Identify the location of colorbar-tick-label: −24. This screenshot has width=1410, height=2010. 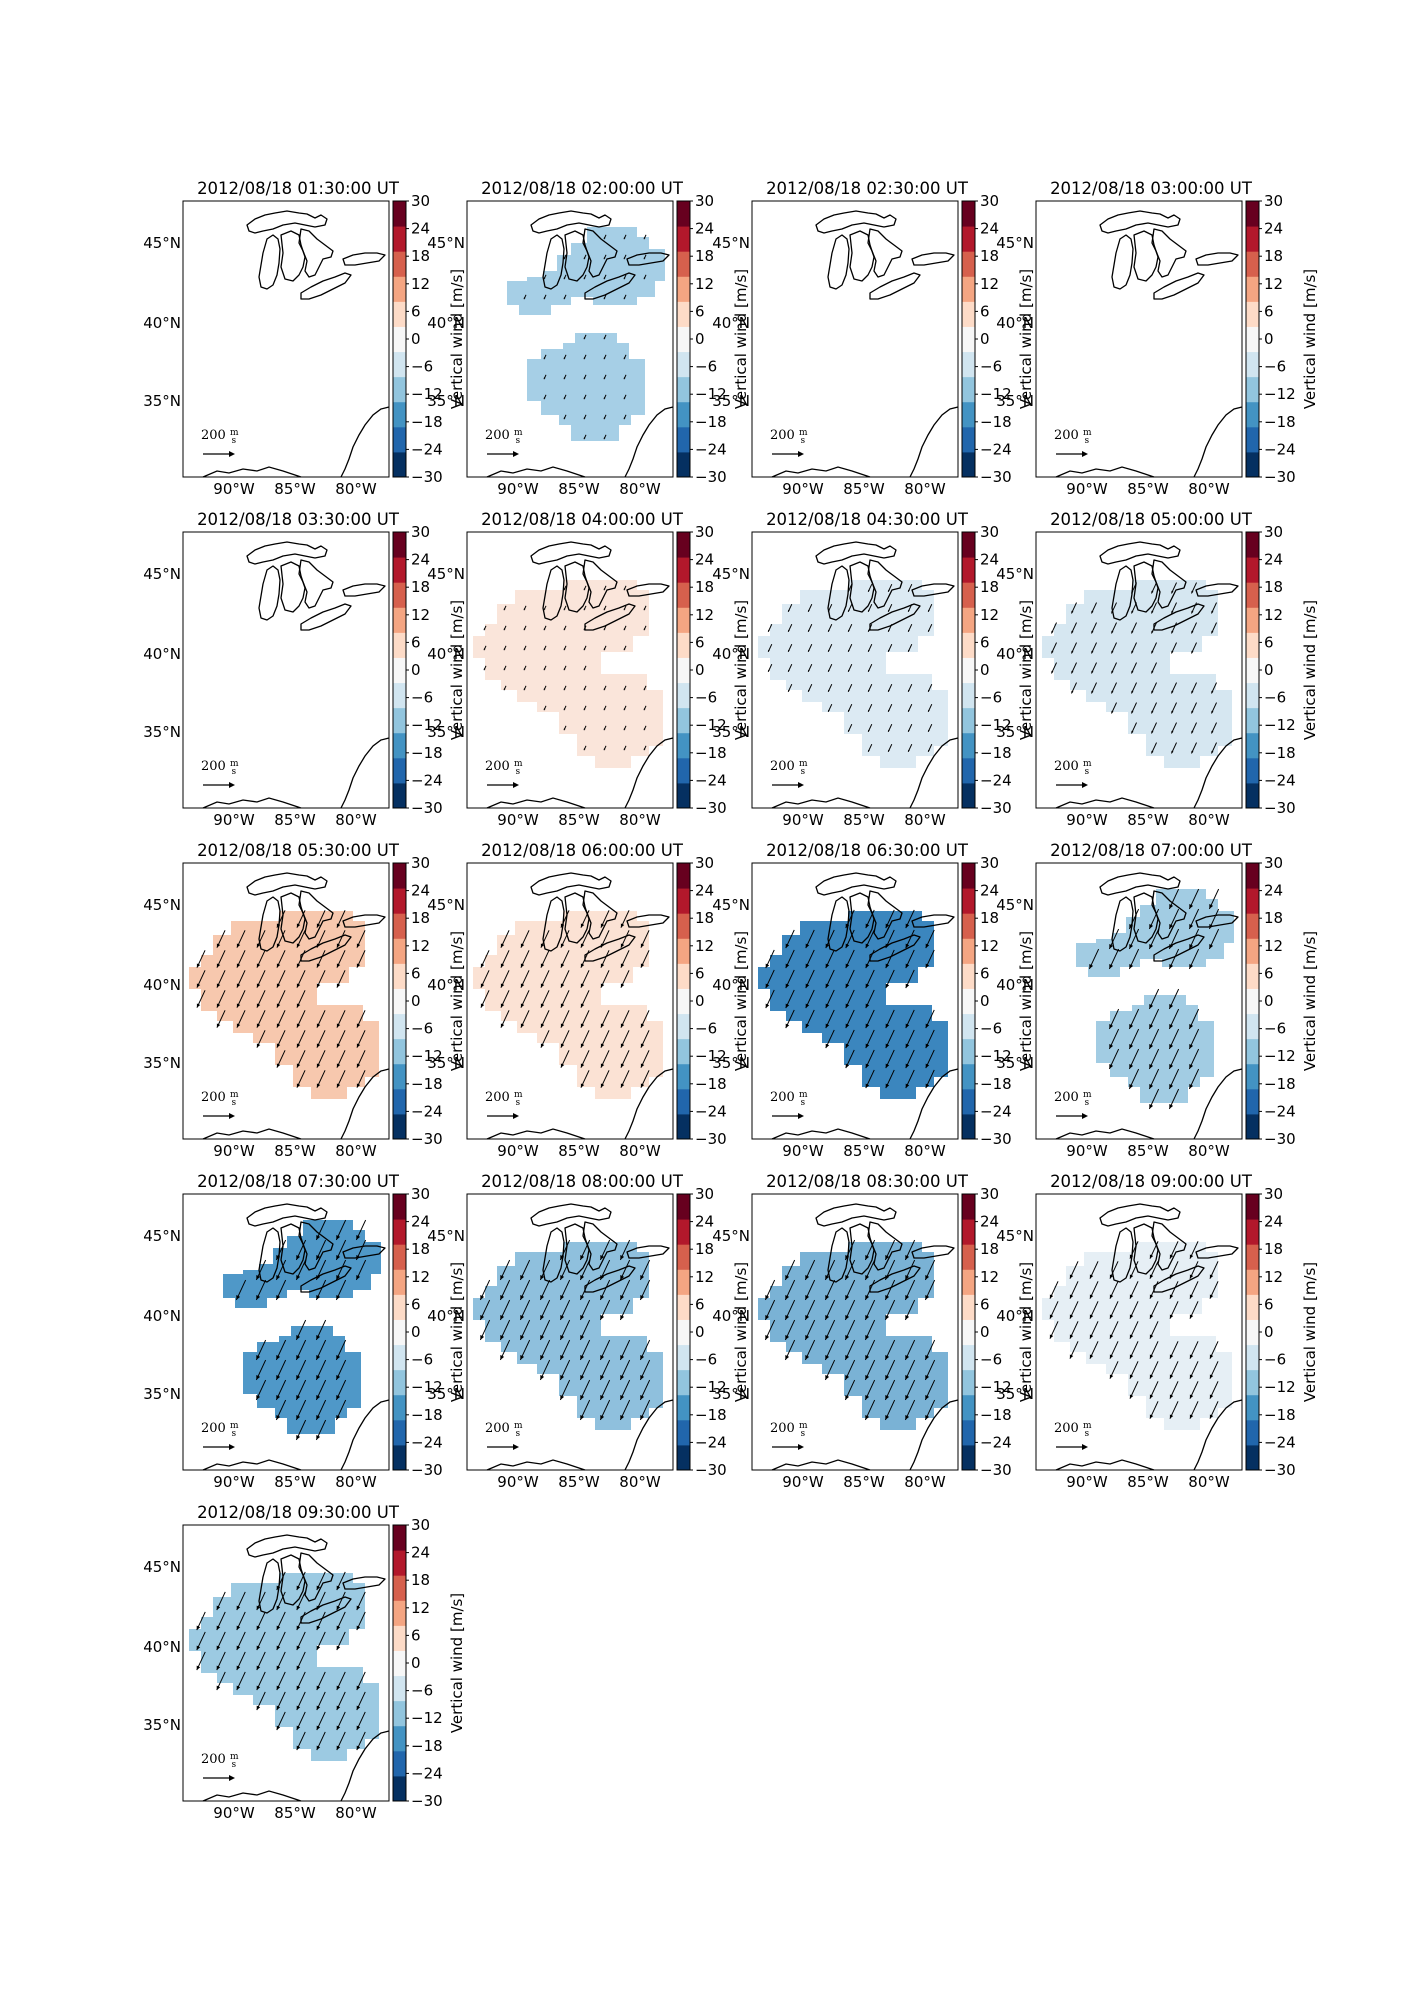
(711, 1111).